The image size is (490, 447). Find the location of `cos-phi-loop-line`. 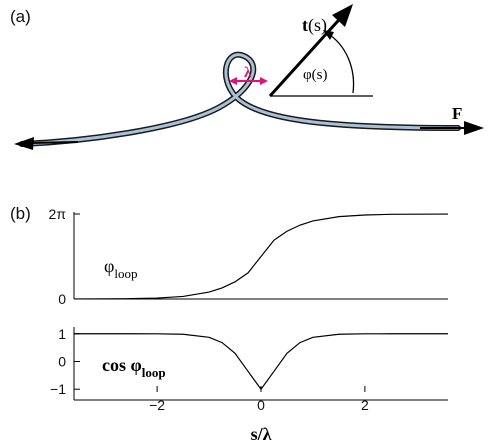

cos-phi-loop-line is located at coordinates (261, 362).